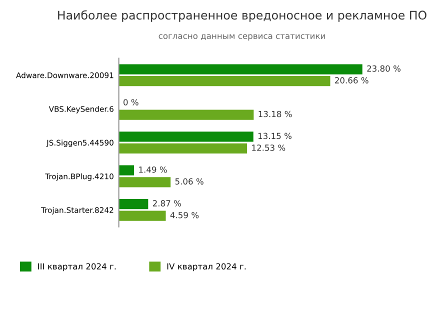  I want to click on legend-label: IV квартал 2024 г., so click(206, 267).